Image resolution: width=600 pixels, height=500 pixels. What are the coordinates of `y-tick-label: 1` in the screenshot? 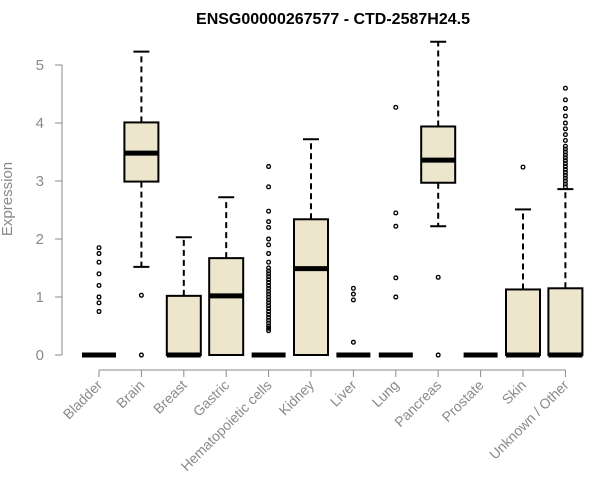 It's located at (40, 297).